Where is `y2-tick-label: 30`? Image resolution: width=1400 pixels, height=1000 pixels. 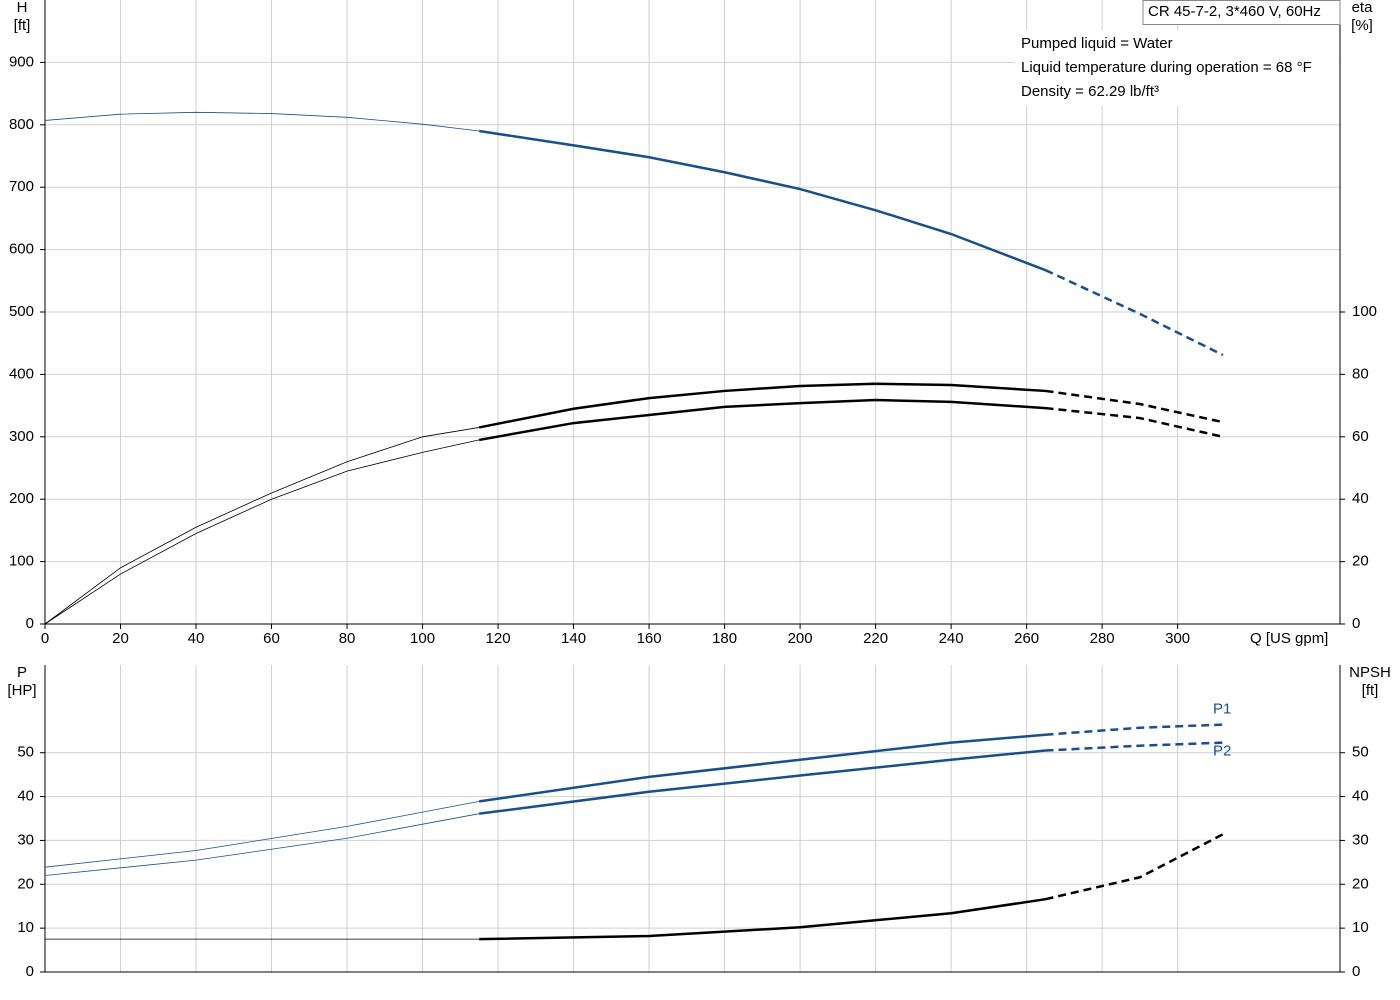 y2-tick-label: 30 is located at coordinates (1360, 839).